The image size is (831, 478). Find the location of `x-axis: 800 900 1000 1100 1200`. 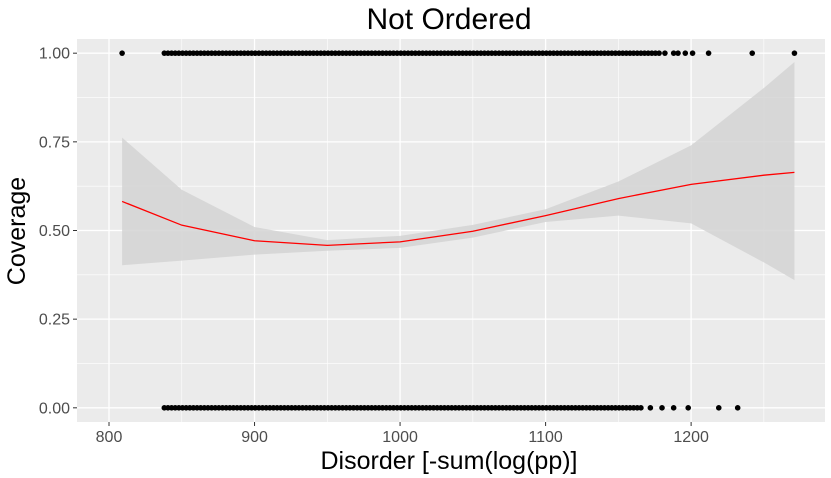

x-axis: 800 900 1000 1100 1200 is located at coordinates (402, 434).